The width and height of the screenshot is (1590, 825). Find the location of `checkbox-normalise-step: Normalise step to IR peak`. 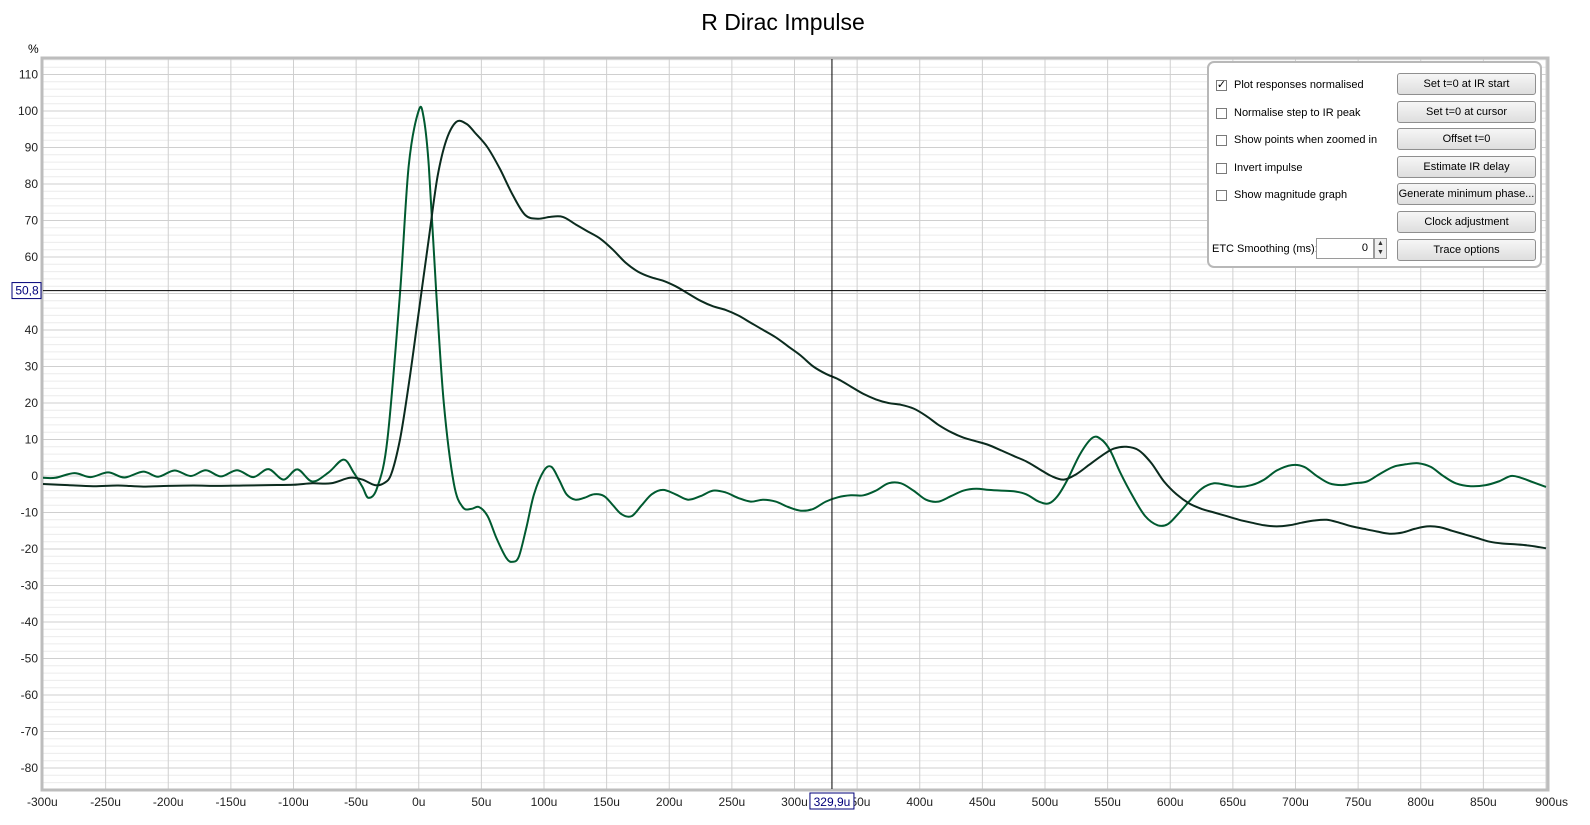

checkbox-normalise-step: Normalise step to IR peak is located at coordinates (1288, 113).